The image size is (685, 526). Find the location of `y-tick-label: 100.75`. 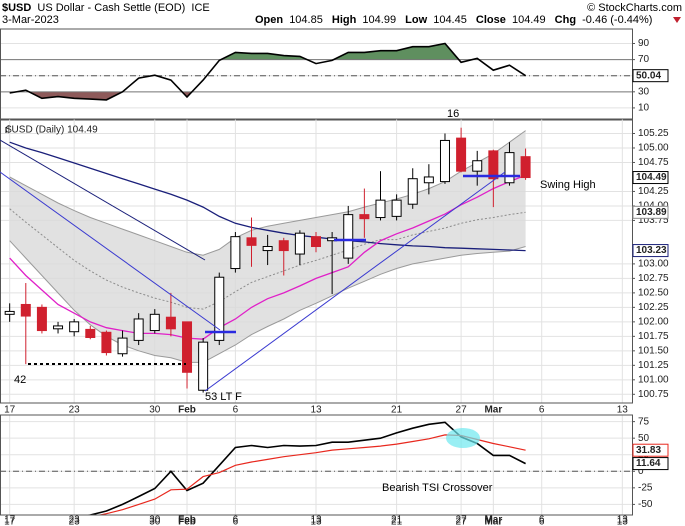

y-tick-label: 100.75 is located at coordinates (653, 394).